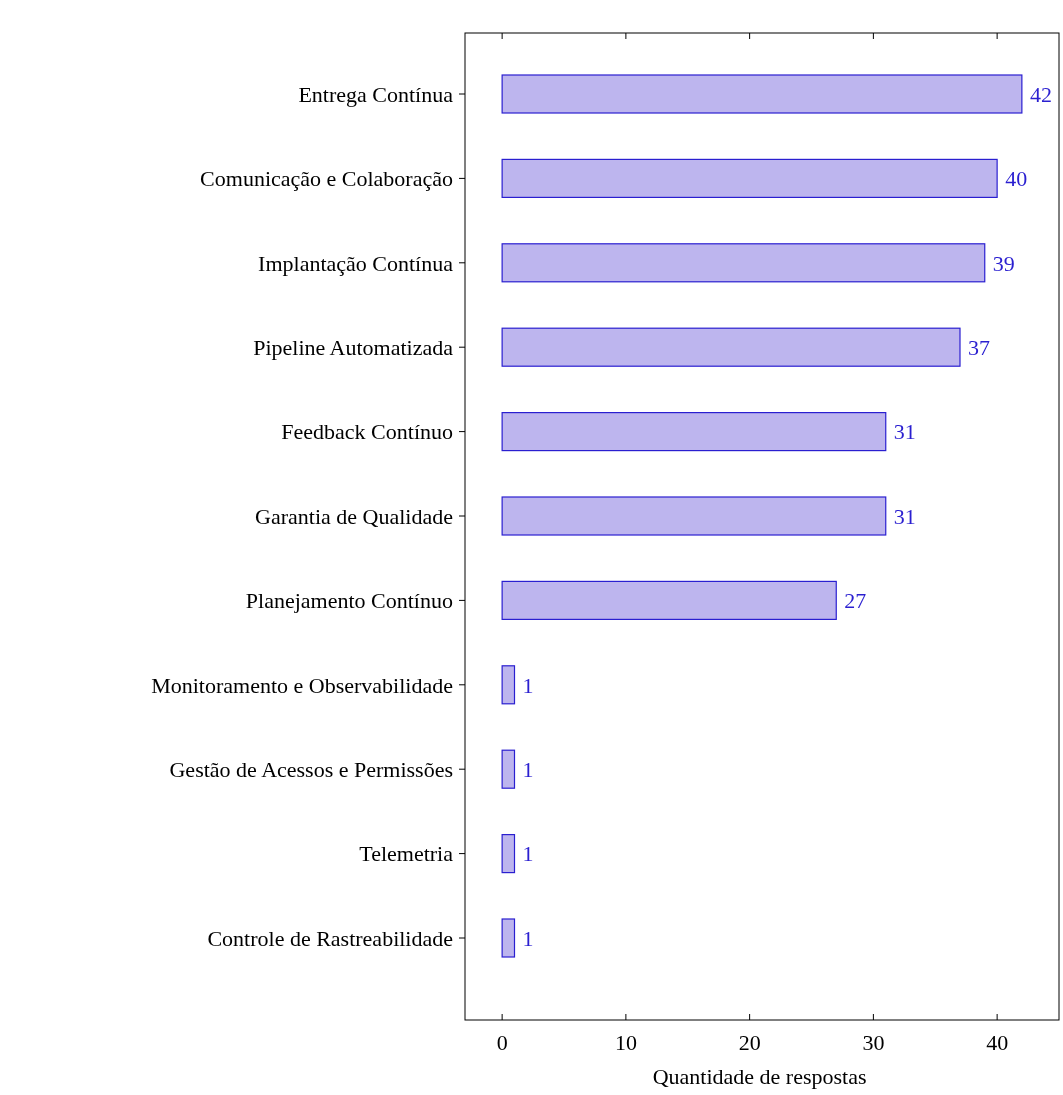 This screenshot has width=1063, height=1095. Describe the element at coordinates (873, 1042) in the screenshot. I see `x-tick-label: 30` at that location.